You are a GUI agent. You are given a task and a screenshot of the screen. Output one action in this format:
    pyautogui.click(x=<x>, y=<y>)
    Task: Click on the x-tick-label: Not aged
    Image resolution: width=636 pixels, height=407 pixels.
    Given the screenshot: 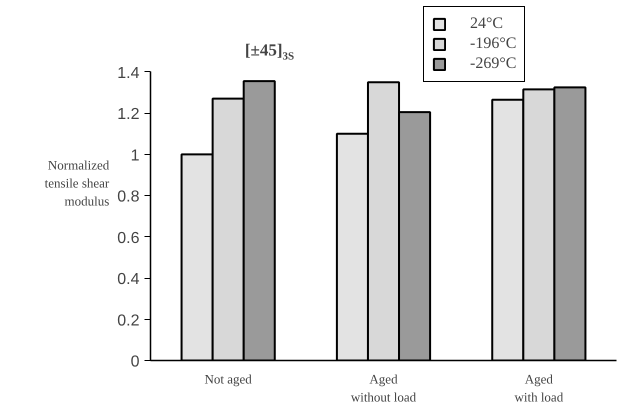 What is the action you would take?
    pyautogui.click(x=228, y=379)
    